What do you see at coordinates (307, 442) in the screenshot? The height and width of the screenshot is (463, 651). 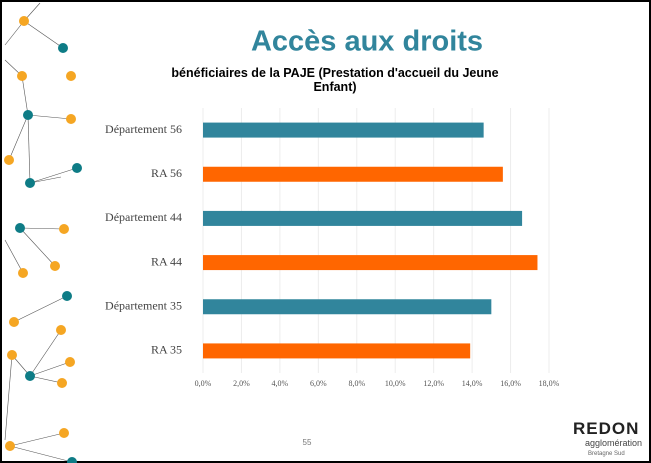 I see `page-number: 55` at bounding box center [307, 442].